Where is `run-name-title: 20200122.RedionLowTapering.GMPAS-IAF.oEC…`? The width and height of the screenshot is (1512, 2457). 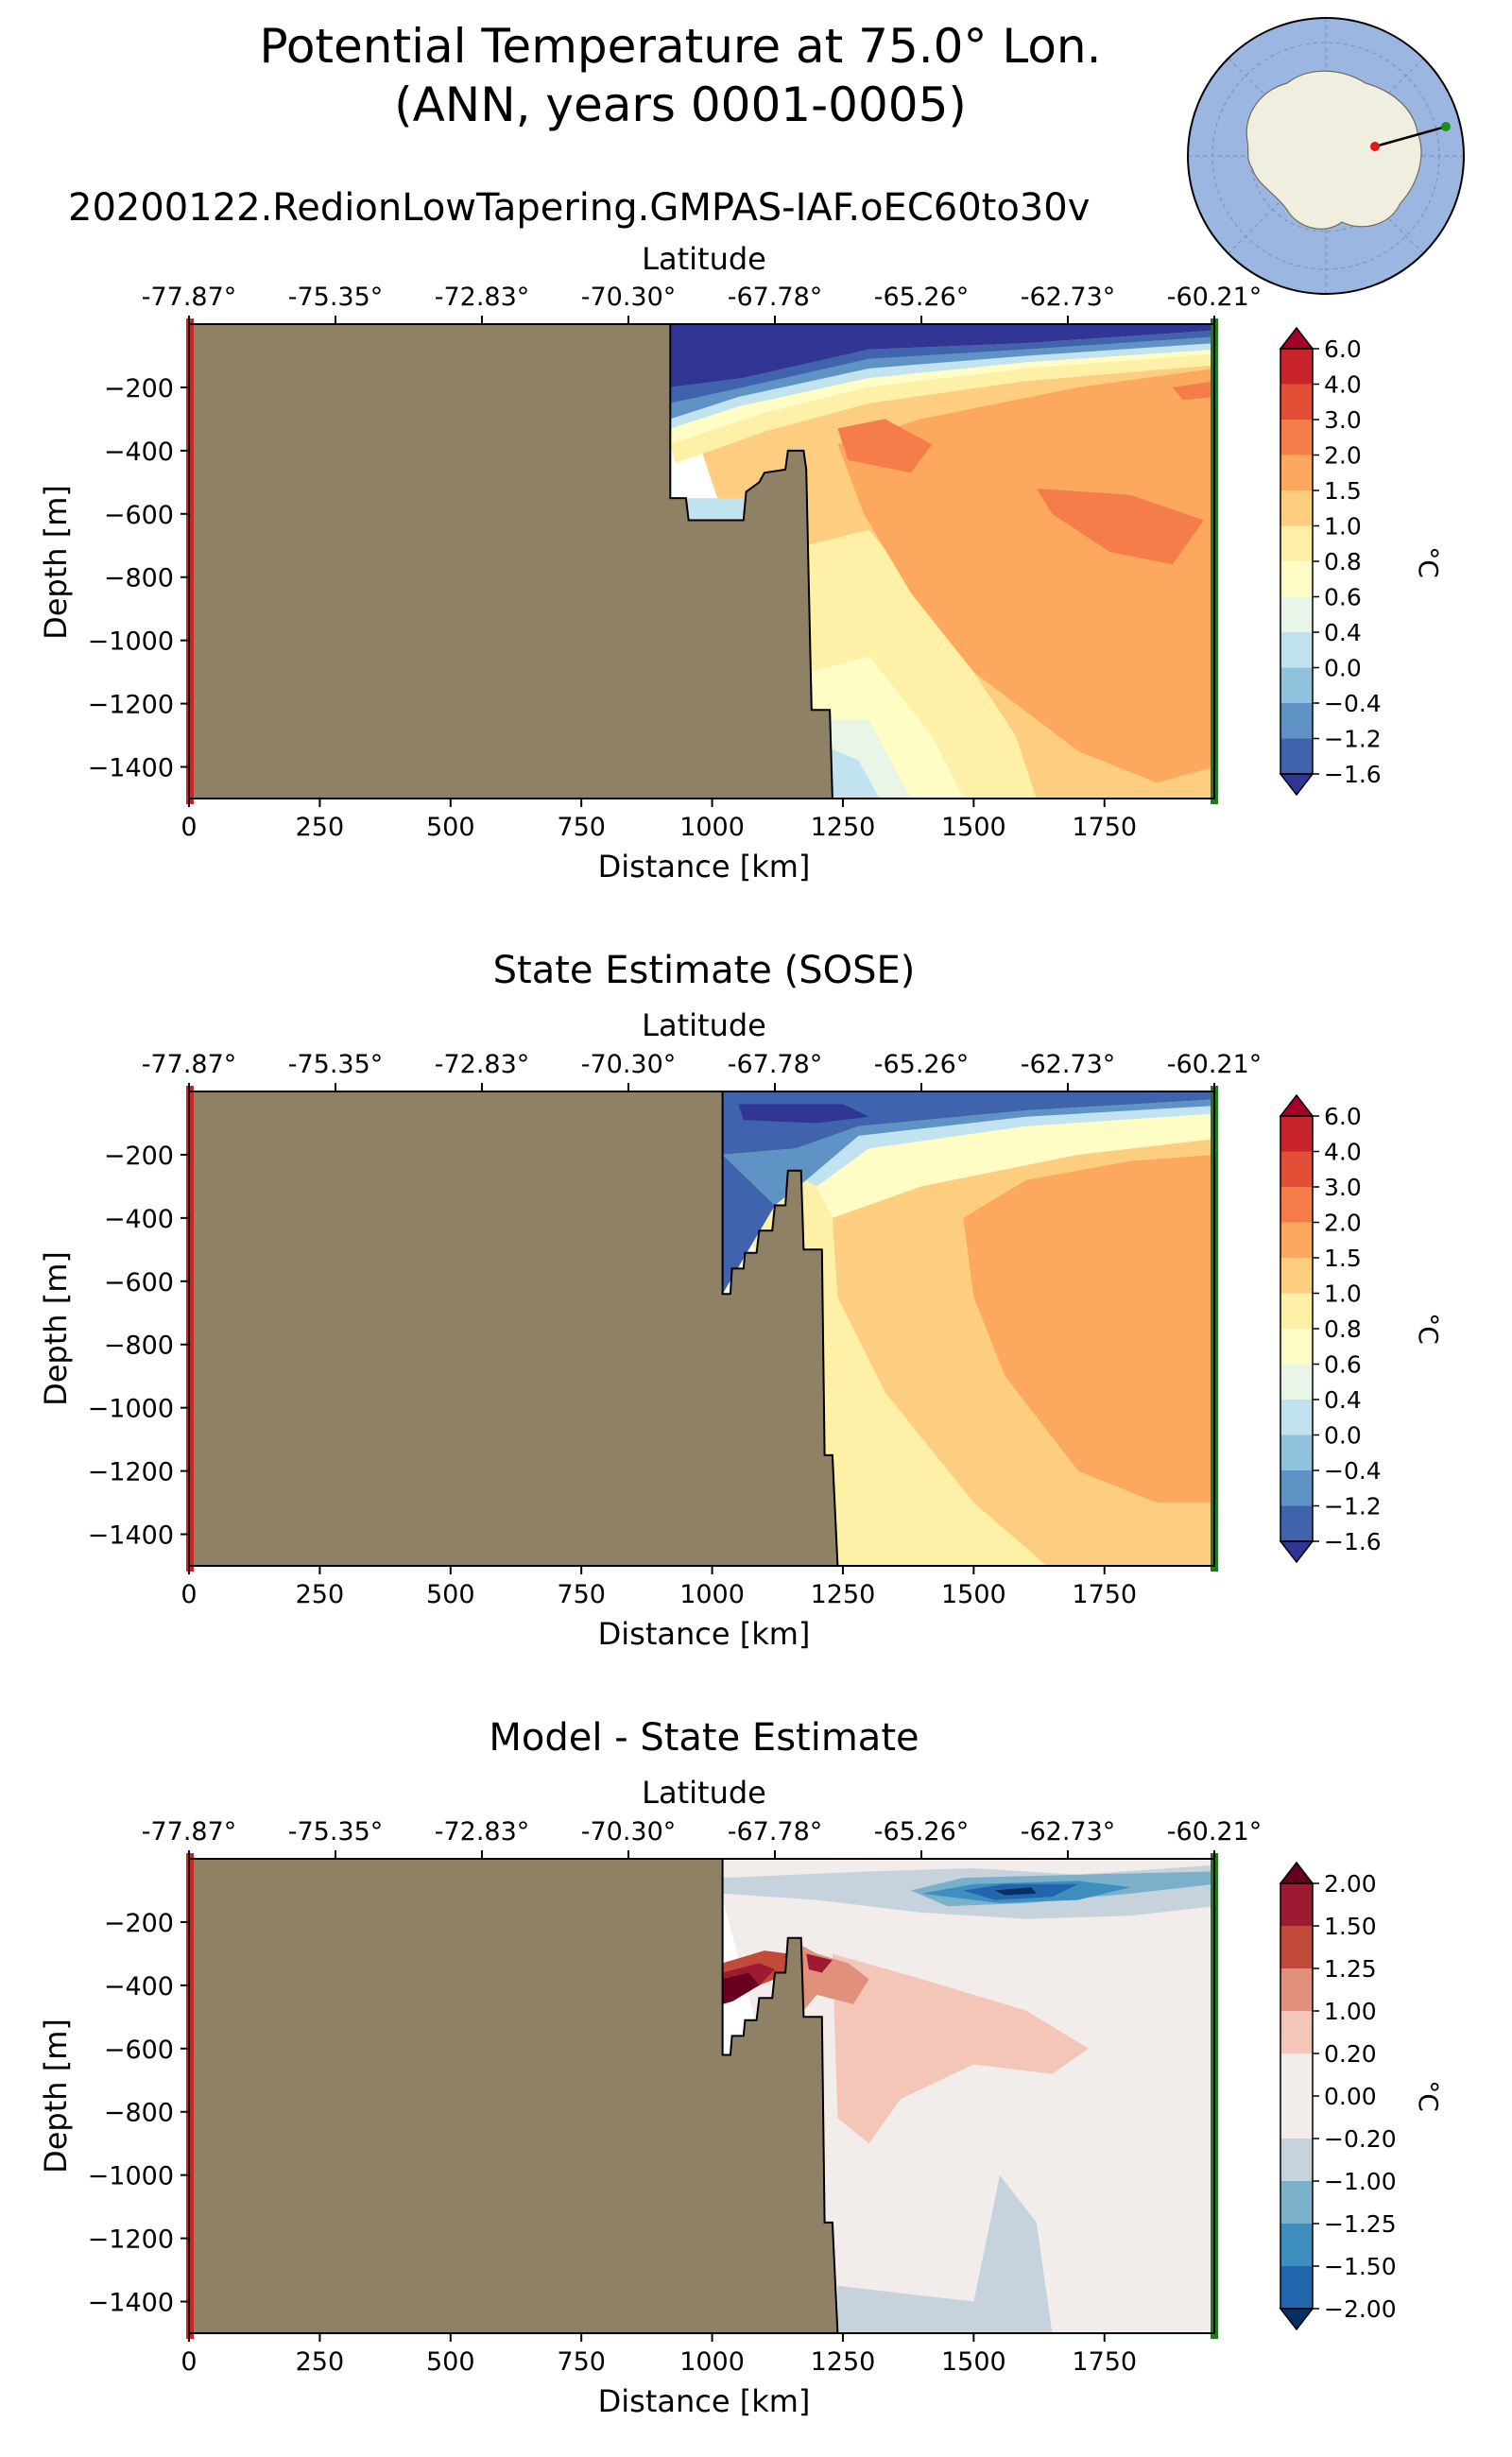
run-name-title: 20200122.RedionLowTapering.GMPAS-IAF.oEC… is located at coordinates (579, 208).